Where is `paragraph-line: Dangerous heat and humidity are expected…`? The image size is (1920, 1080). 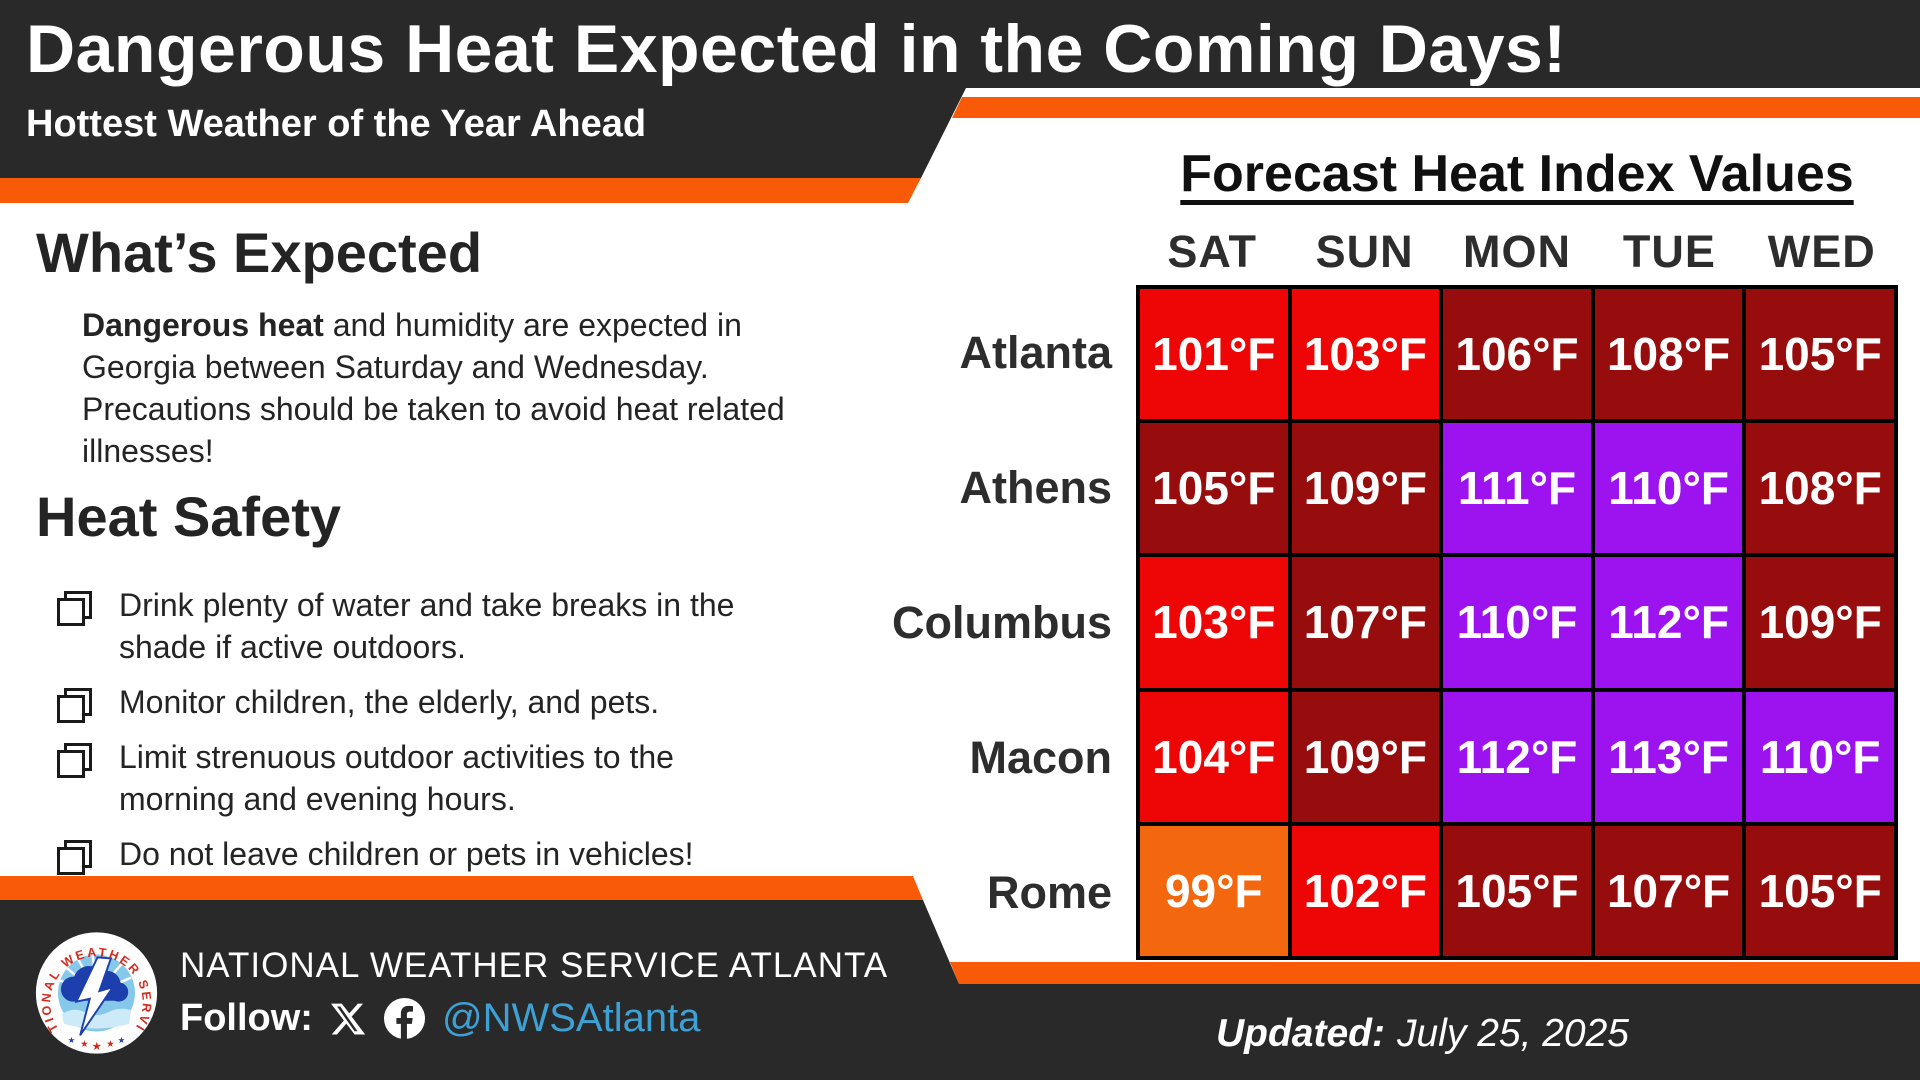 paragraph-line: Dangerous heat and humidity are expected… is located at coordinates (433, 325).